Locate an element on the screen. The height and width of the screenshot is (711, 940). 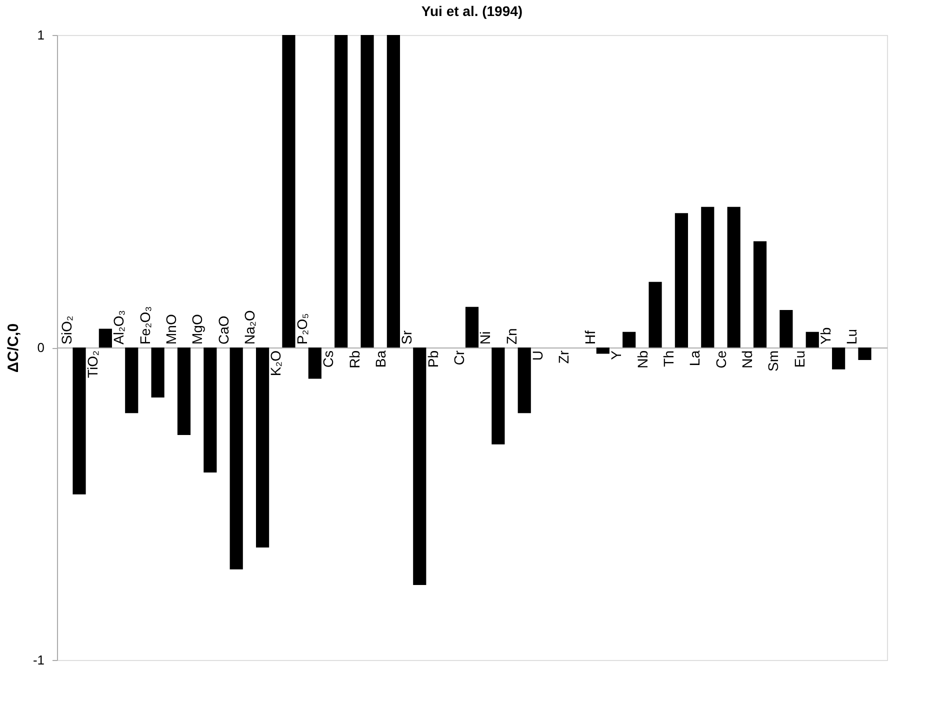
x-tick-label: Pb is located at coordinates (432, 359).